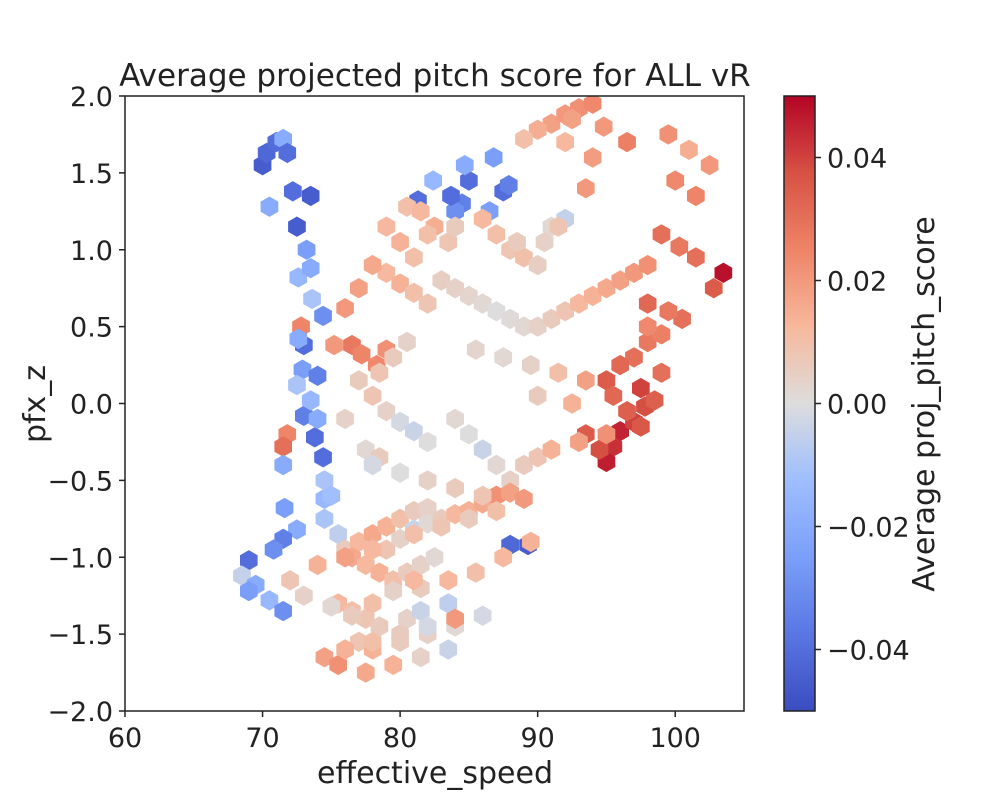  Describe the element at coordinates (857, 405) in the screenshot. I see `colorbar-tick-label: 0.00` at that location.